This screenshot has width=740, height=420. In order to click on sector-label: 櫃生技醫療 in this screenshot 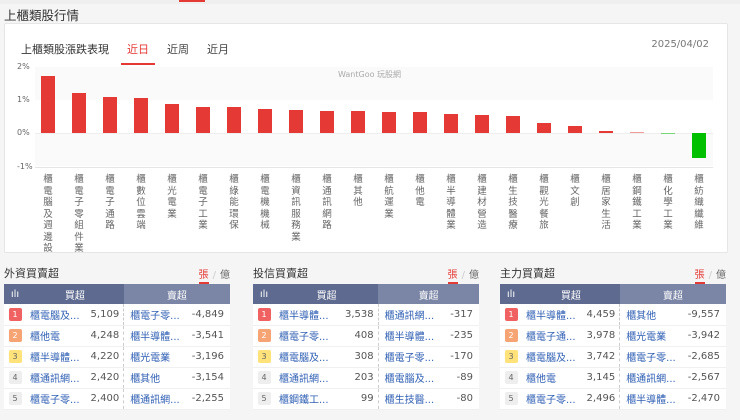, I will do `click(513, 202)`.